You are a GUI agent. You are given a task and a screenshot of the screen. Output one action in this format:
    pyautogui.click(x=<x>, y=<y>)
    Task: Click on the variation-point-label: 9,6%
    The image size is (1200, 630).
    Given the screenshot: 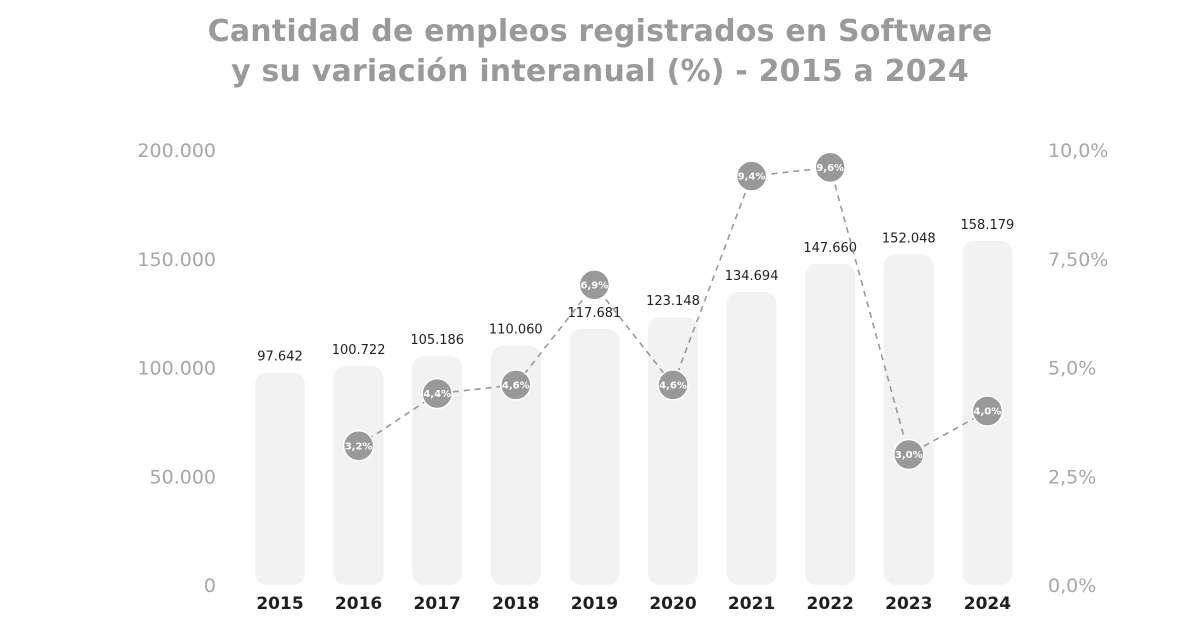 What is the action you would take?
    pyautogui.click(x=830, y=168)
    